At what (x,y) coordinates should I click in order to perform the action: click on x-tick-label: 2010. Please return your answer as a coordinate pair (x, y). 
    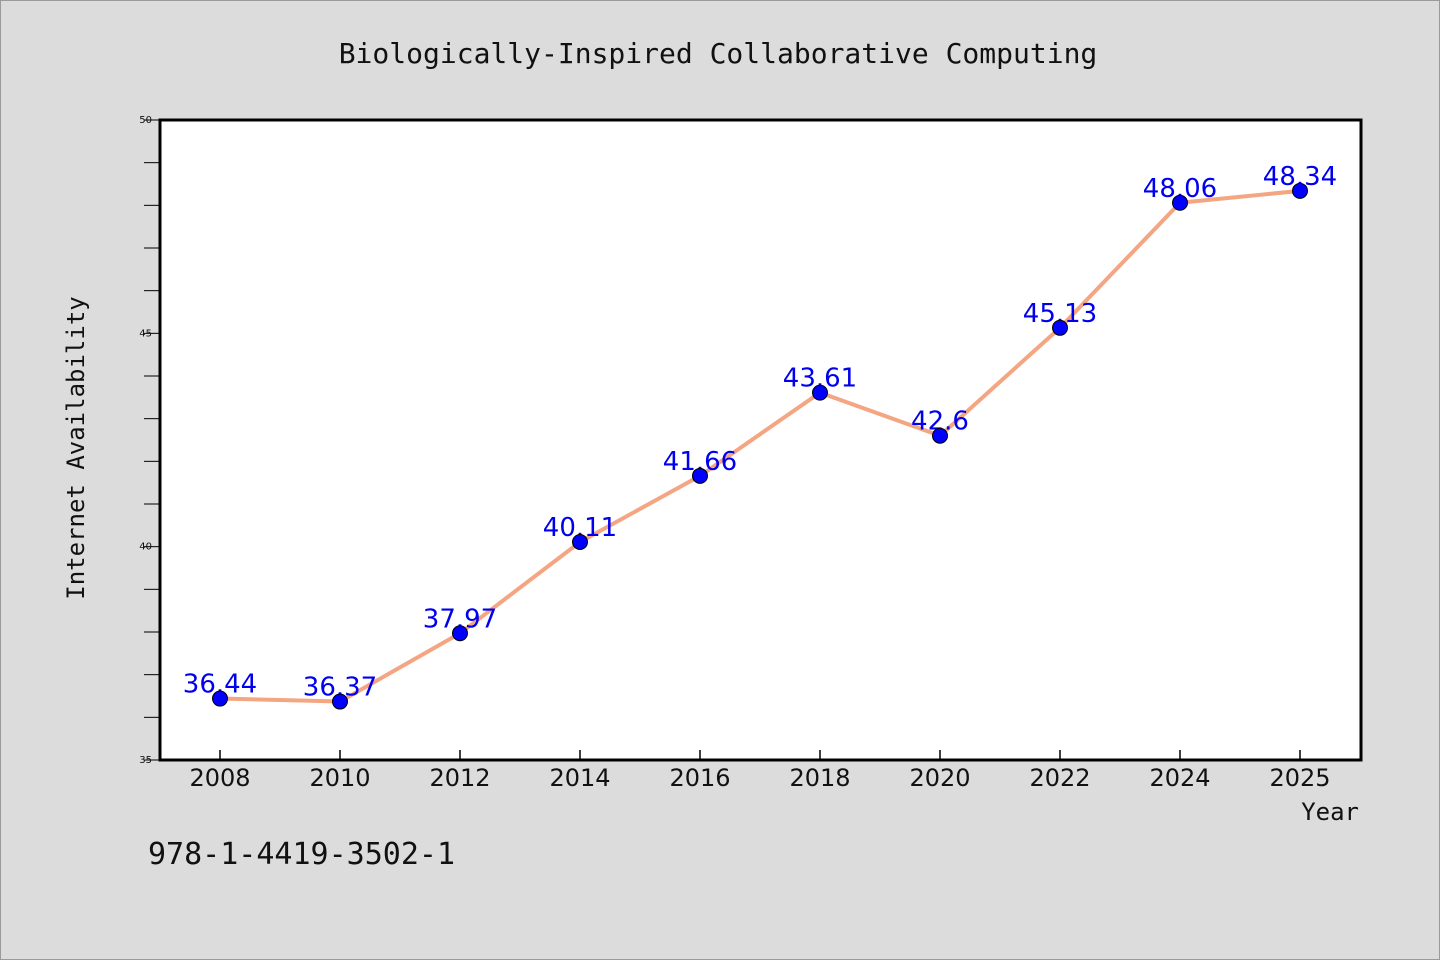
    Looking at the image, I should click on (339, 778).